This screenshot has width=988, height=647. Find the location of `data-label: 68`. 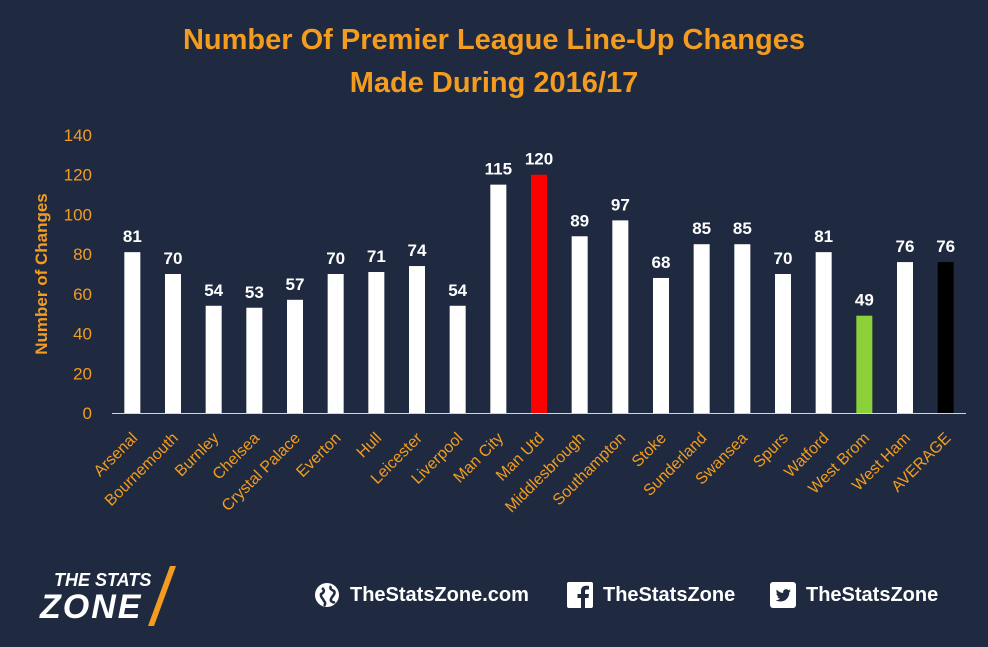

data-label: 68 is located at coordinates (661, 262).